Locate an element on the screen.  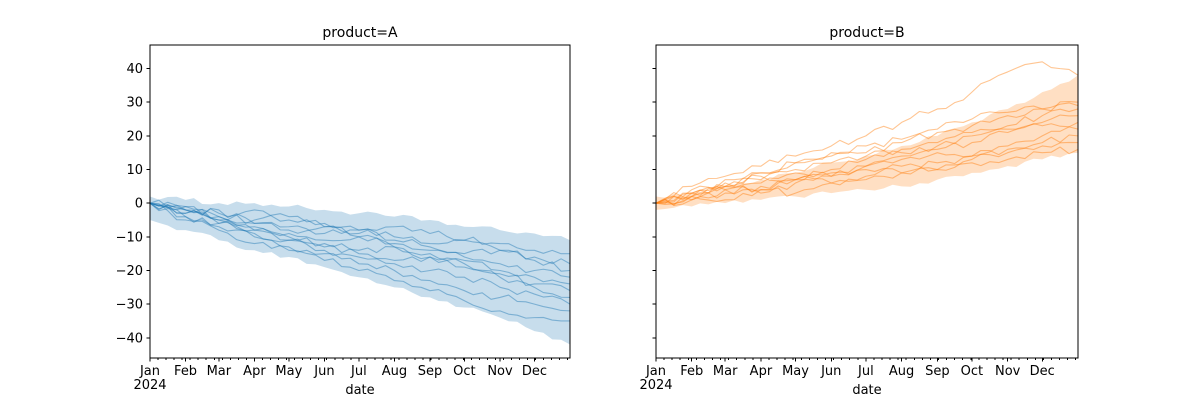
y-tick-label: 10 is located at coordinates (134, 170).